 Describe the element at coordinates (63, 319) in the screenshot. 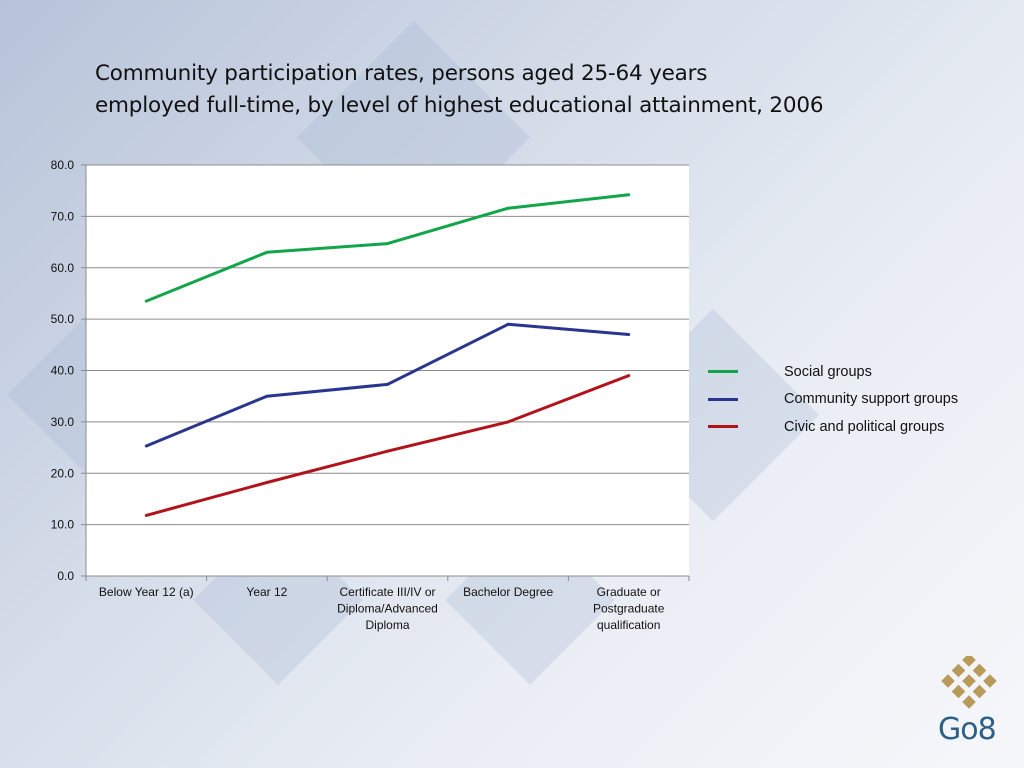

I see `y-tick-label: 50.0` at that location.